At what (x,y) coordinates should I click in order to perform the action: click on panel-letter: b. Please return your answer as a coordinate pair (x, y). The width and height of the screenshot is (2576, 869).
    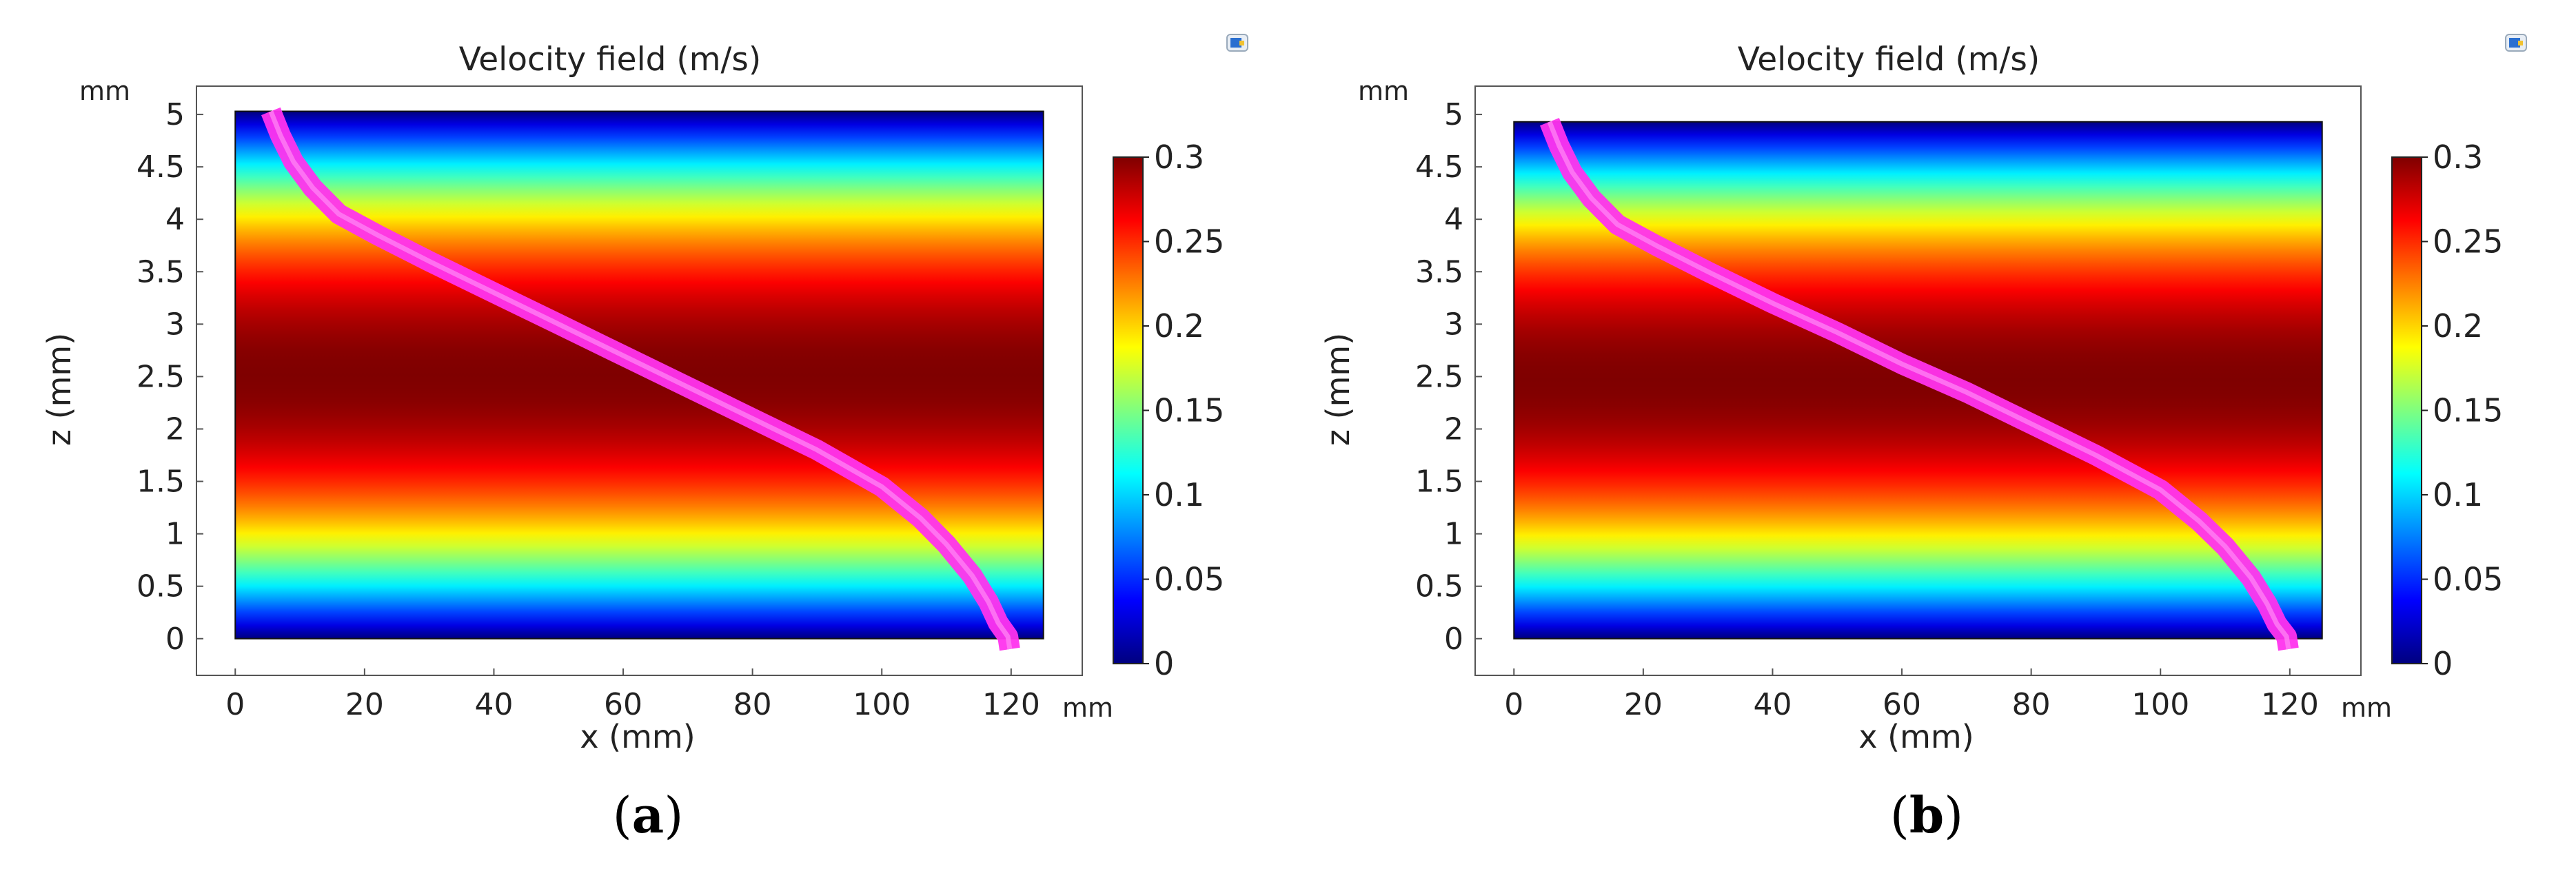
    Looking at the image, I should click on (1926, 815).